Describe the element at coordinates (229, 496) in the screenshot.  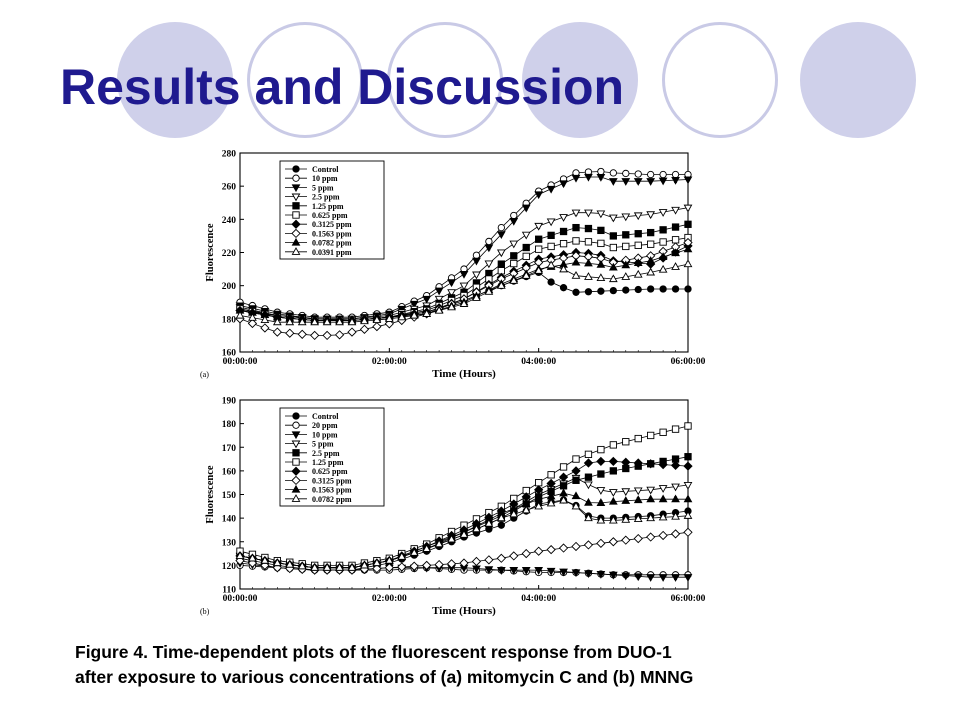
I see `y-tick-label: 150` at that location.